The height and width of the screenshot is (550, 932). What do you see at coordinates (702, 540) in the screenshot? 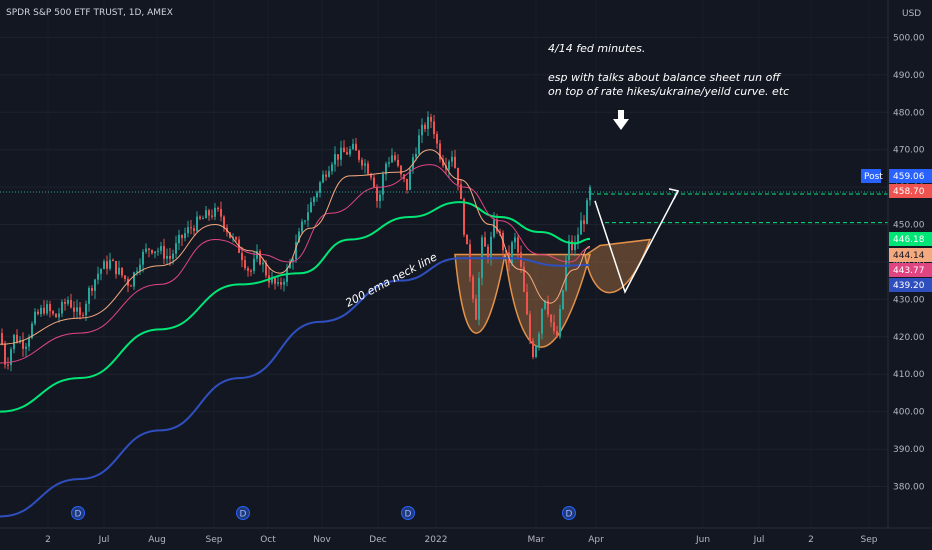
I see `x-tick-label: Jun` at bounding box center [702, 540].